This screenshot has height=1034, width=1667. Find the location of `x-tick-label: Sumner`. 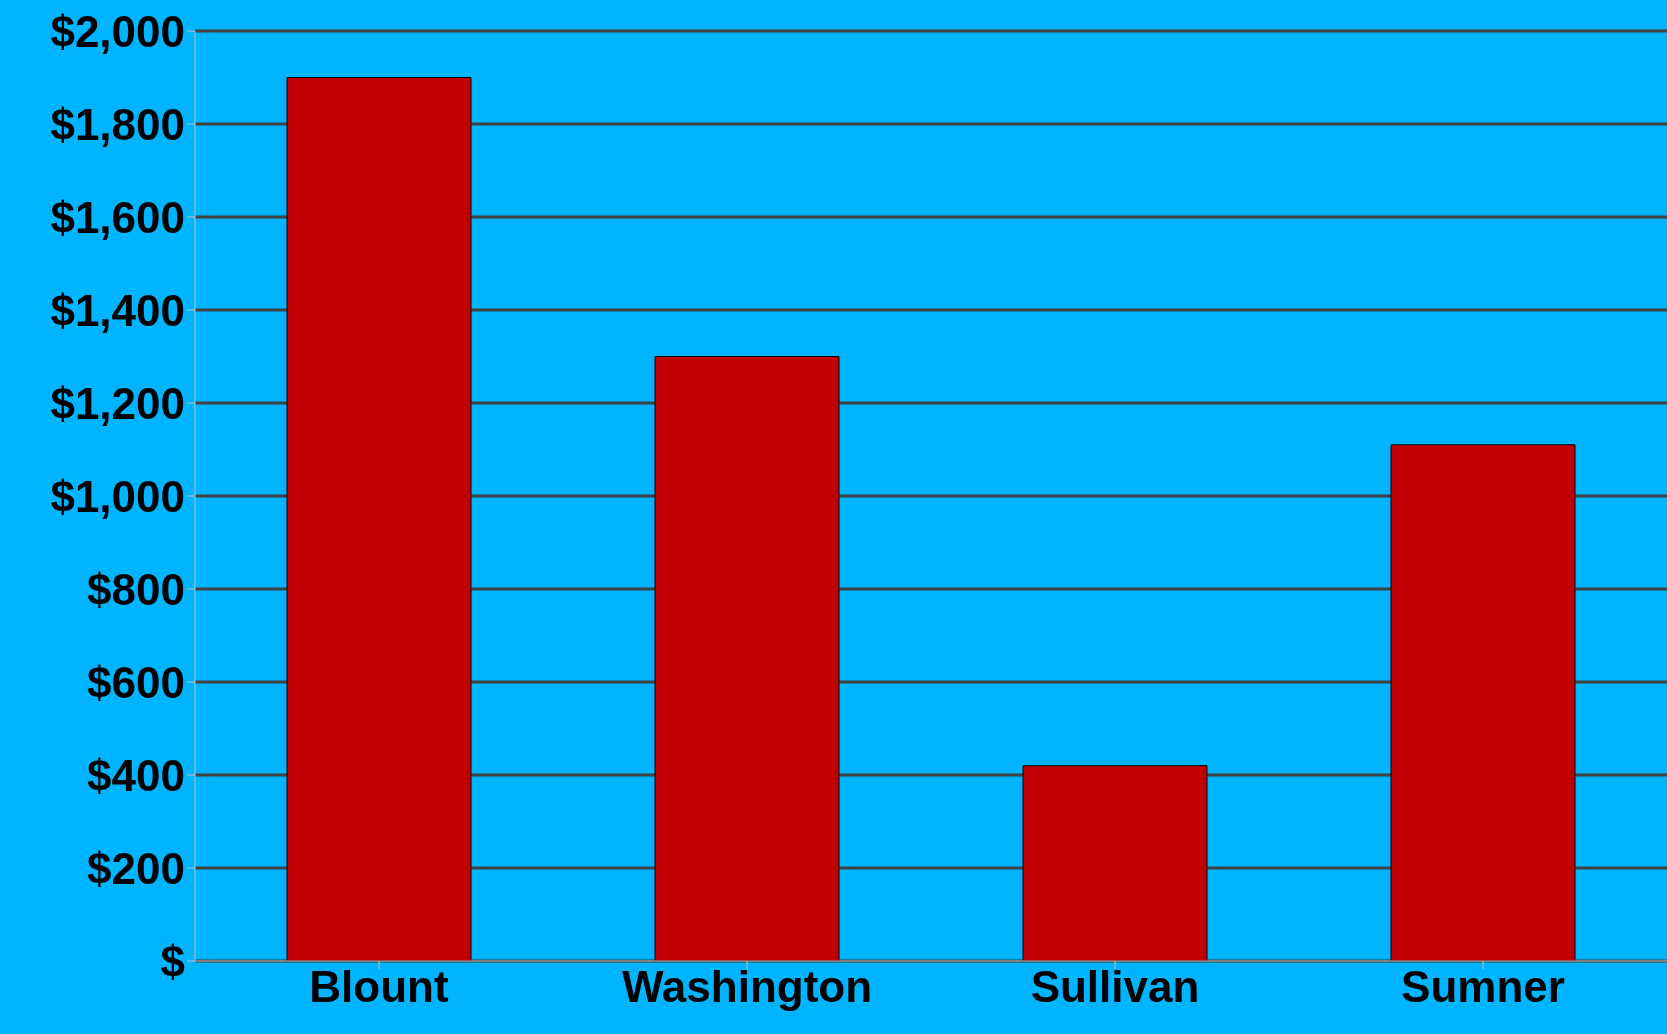

x-tick-label: Sumner is located at coordinates (1483, 987).